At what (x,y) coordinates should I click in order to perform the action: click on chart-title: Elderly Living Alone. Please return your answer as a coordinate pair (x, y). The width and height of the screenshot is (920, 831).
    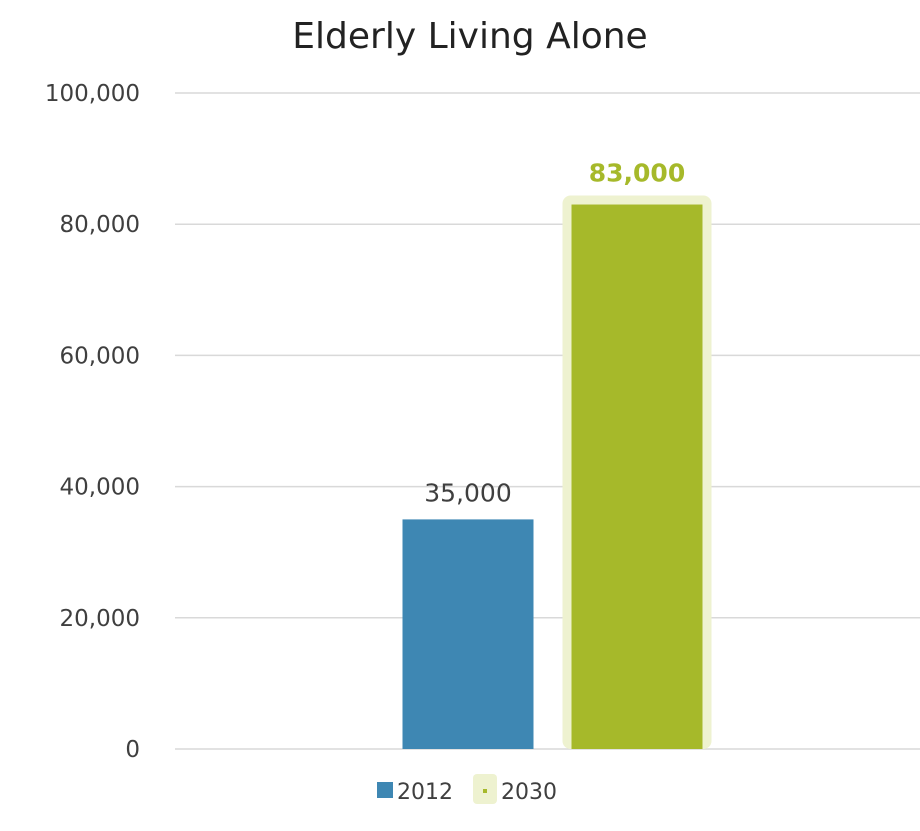
    Looking at the image, I should click on (469, 36).